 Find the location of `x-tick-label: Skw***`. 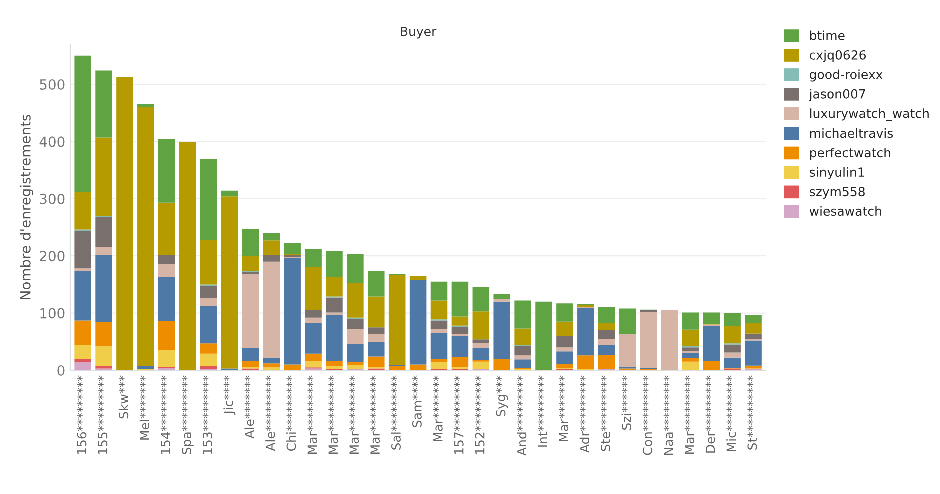

x-tick-label: Skw*** is located at coordinates (123, 397).